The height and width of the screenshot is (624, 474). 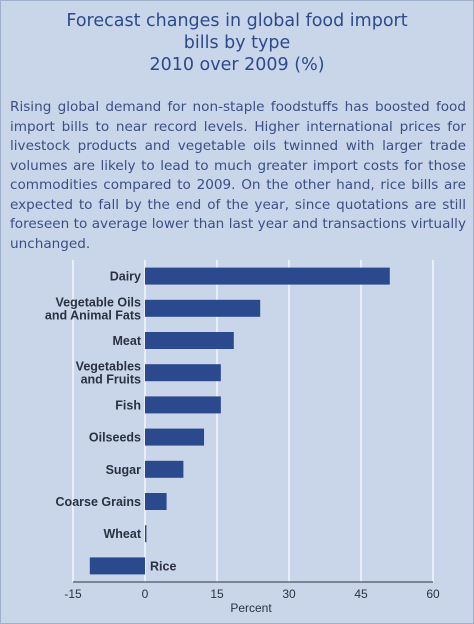 I want to click on category-label: Fish, so click(x=128, y=405).